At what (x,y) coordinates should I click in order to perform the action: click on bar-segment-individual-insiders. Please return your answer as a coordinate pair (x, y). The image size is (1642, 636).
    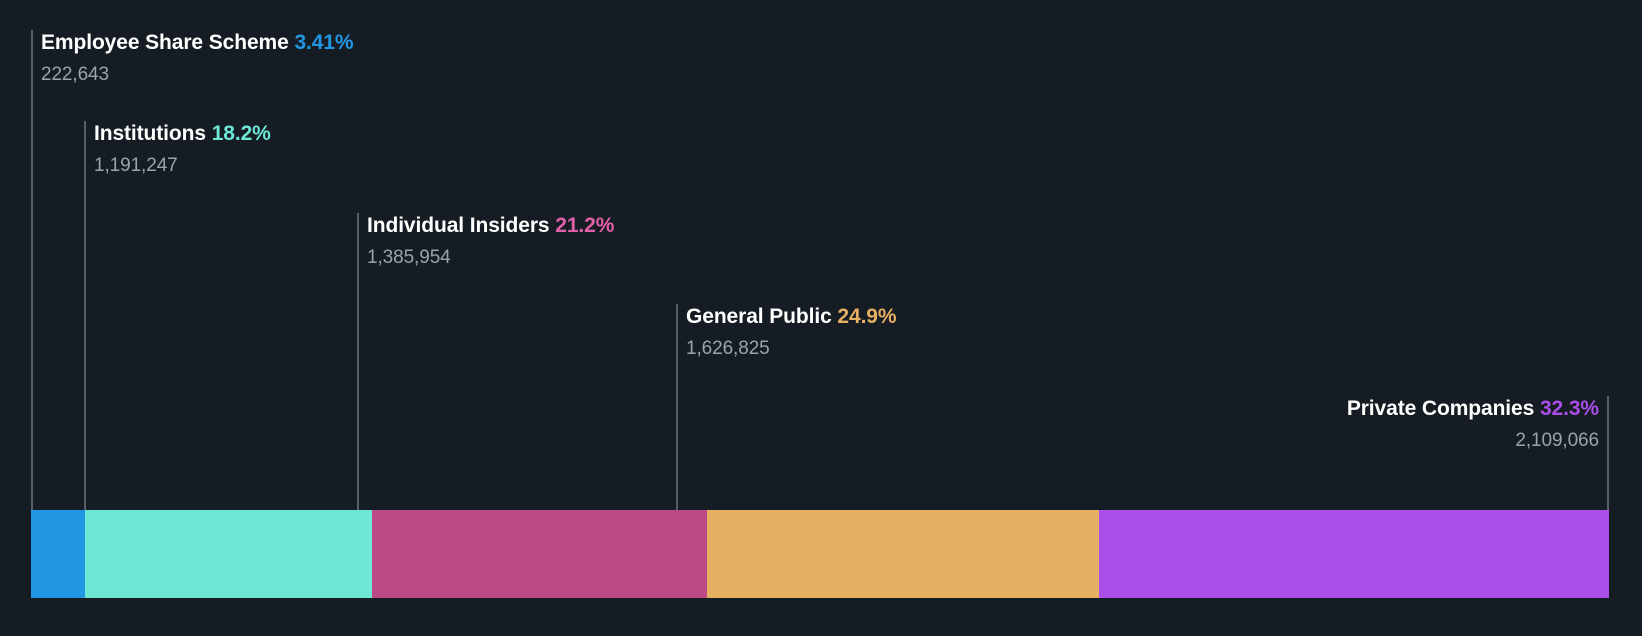
    Looking at the image, I should click on (539, 554).